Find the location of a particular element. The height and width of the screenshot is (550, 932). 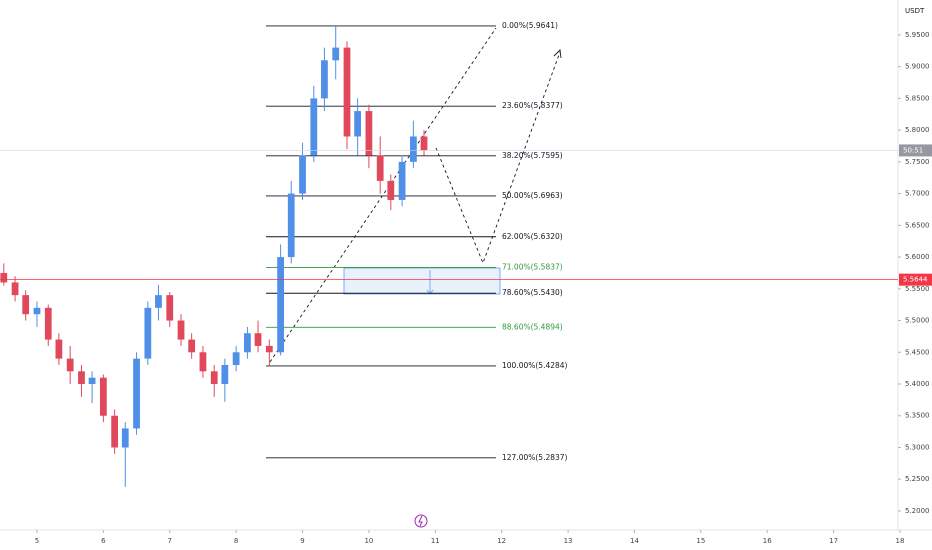

price-badge-label: 5.5644 is located at coordinates (915, 280).